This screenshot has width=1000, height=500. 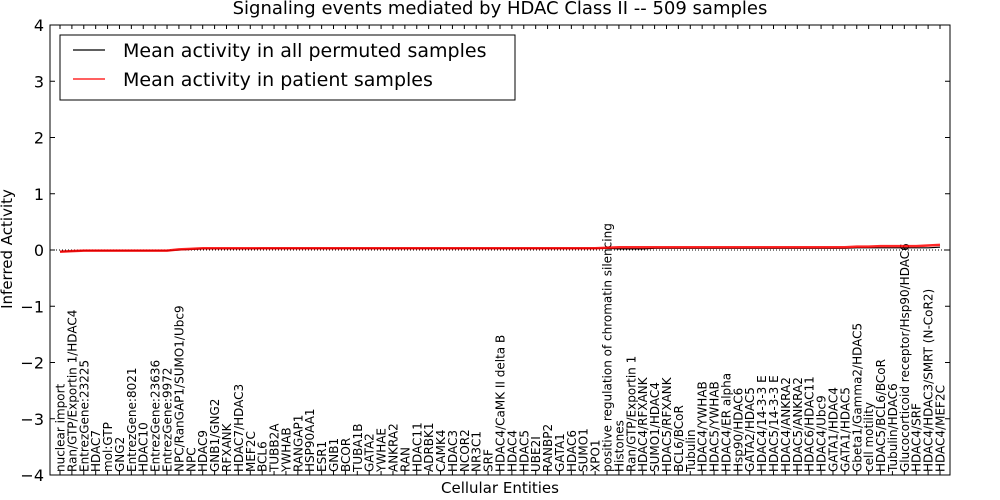 I want to click on x-tick-label: RFXANK, so click(x=227, y=447).